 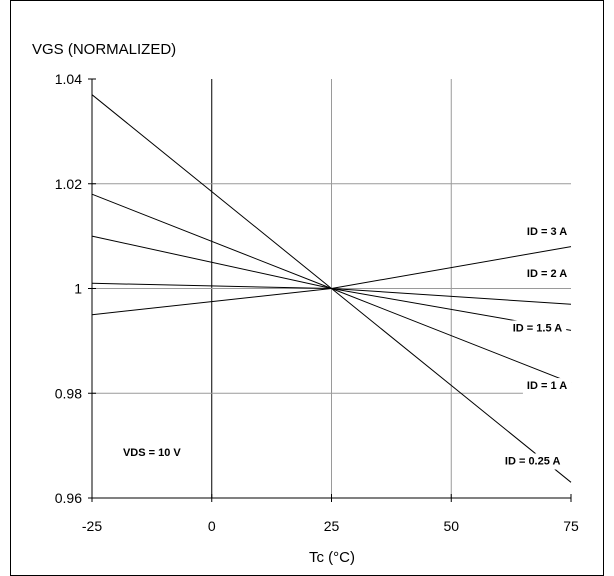 I want to click on annotation-label: ID = 1.5 A, so click(x=537, y=328).